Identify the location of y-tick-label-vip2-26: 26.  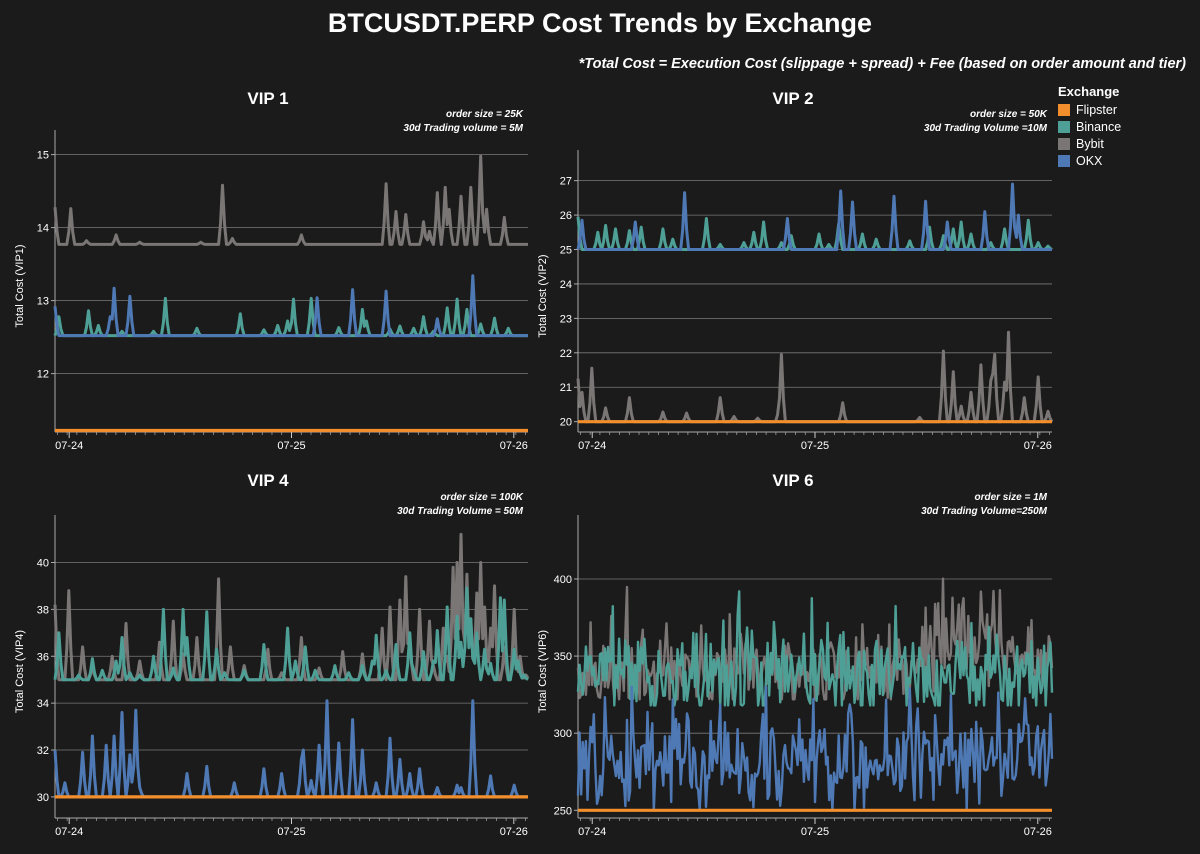
(566, 216).